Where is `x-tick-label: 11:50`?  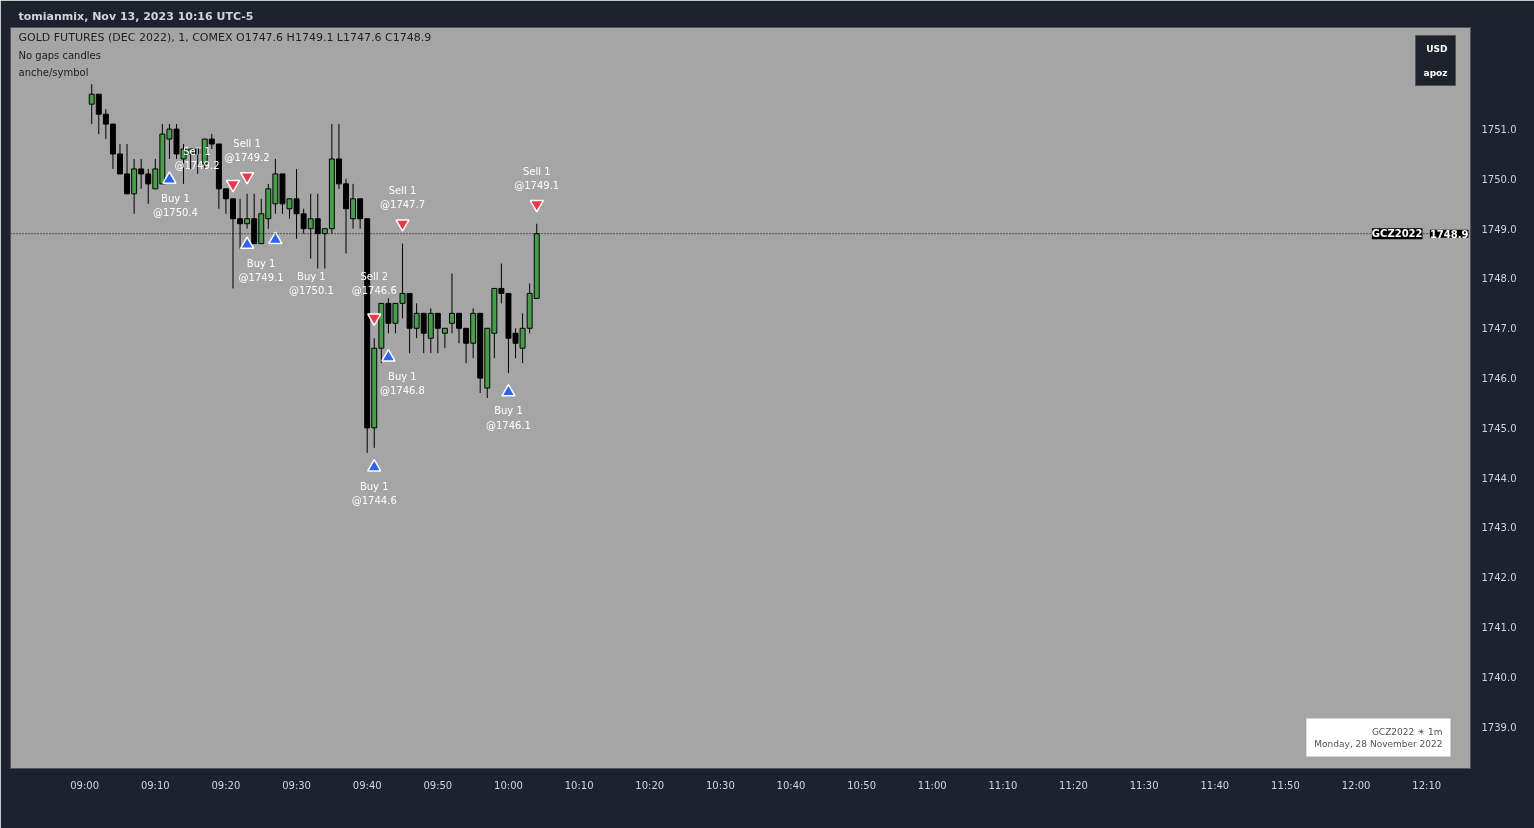
x-tick-label: 11:50 is located at coordinates (1285, 785).